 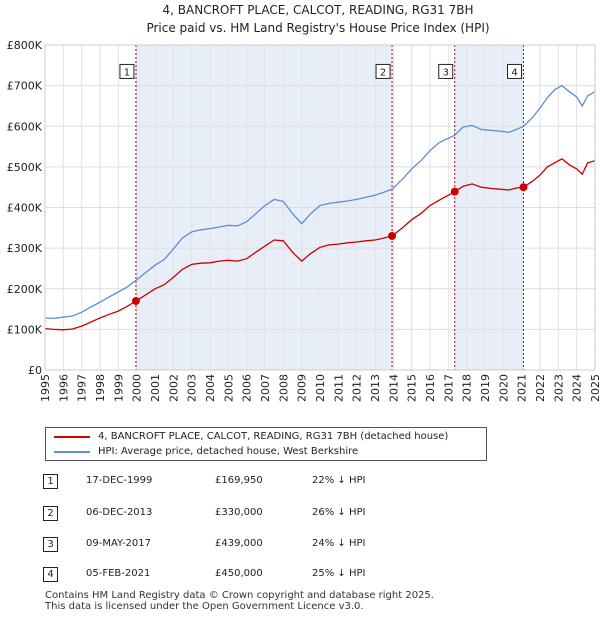 I want to click on x-tick-label: 2006, so click(x=247, y=388).